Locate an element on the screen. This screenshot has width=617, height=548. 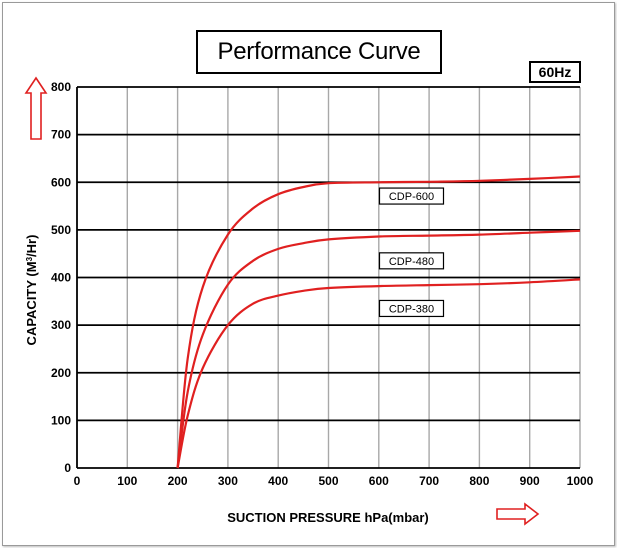
y-axis-title-end: /Hr) is located at coordinates (31, 246).